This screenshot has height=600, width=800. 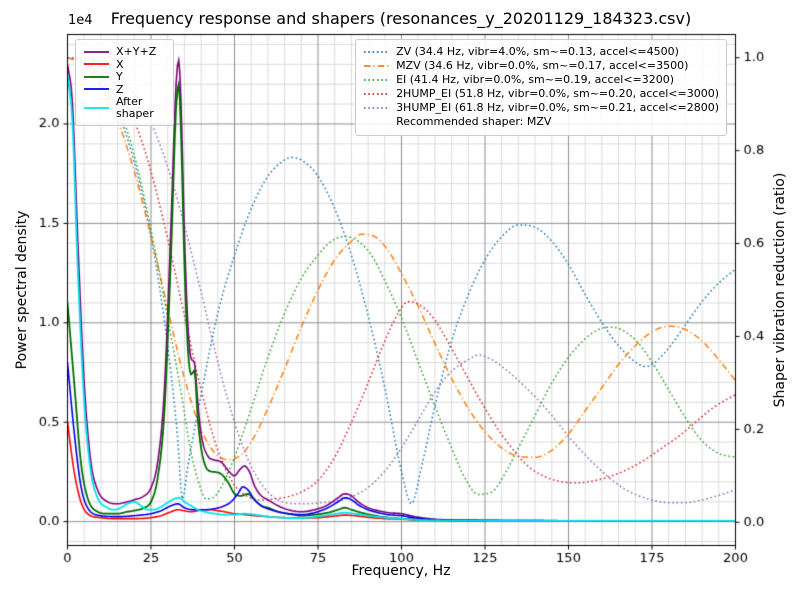 I want to click on legend-label: X+Y+Z, so click(x=136, y=51).